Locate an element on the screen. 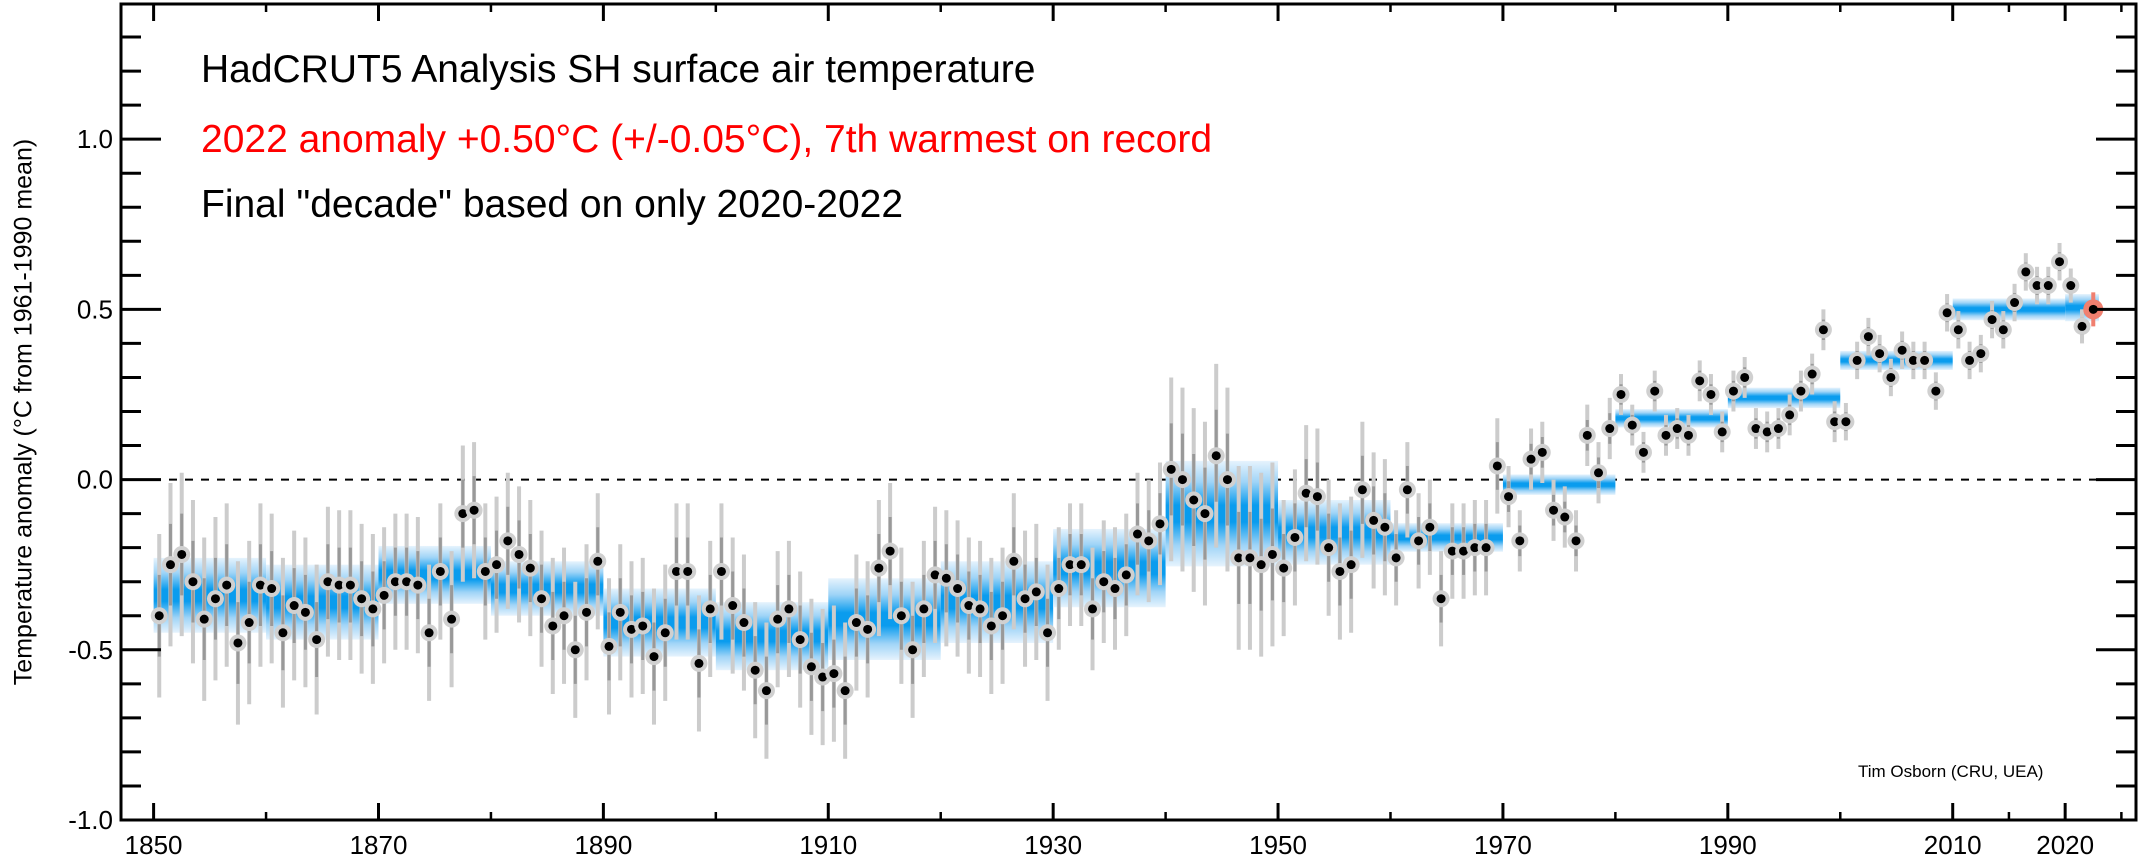 This screenshot has height=865, width=2141. data-point-1943 is located at coordinates (1205, 514).